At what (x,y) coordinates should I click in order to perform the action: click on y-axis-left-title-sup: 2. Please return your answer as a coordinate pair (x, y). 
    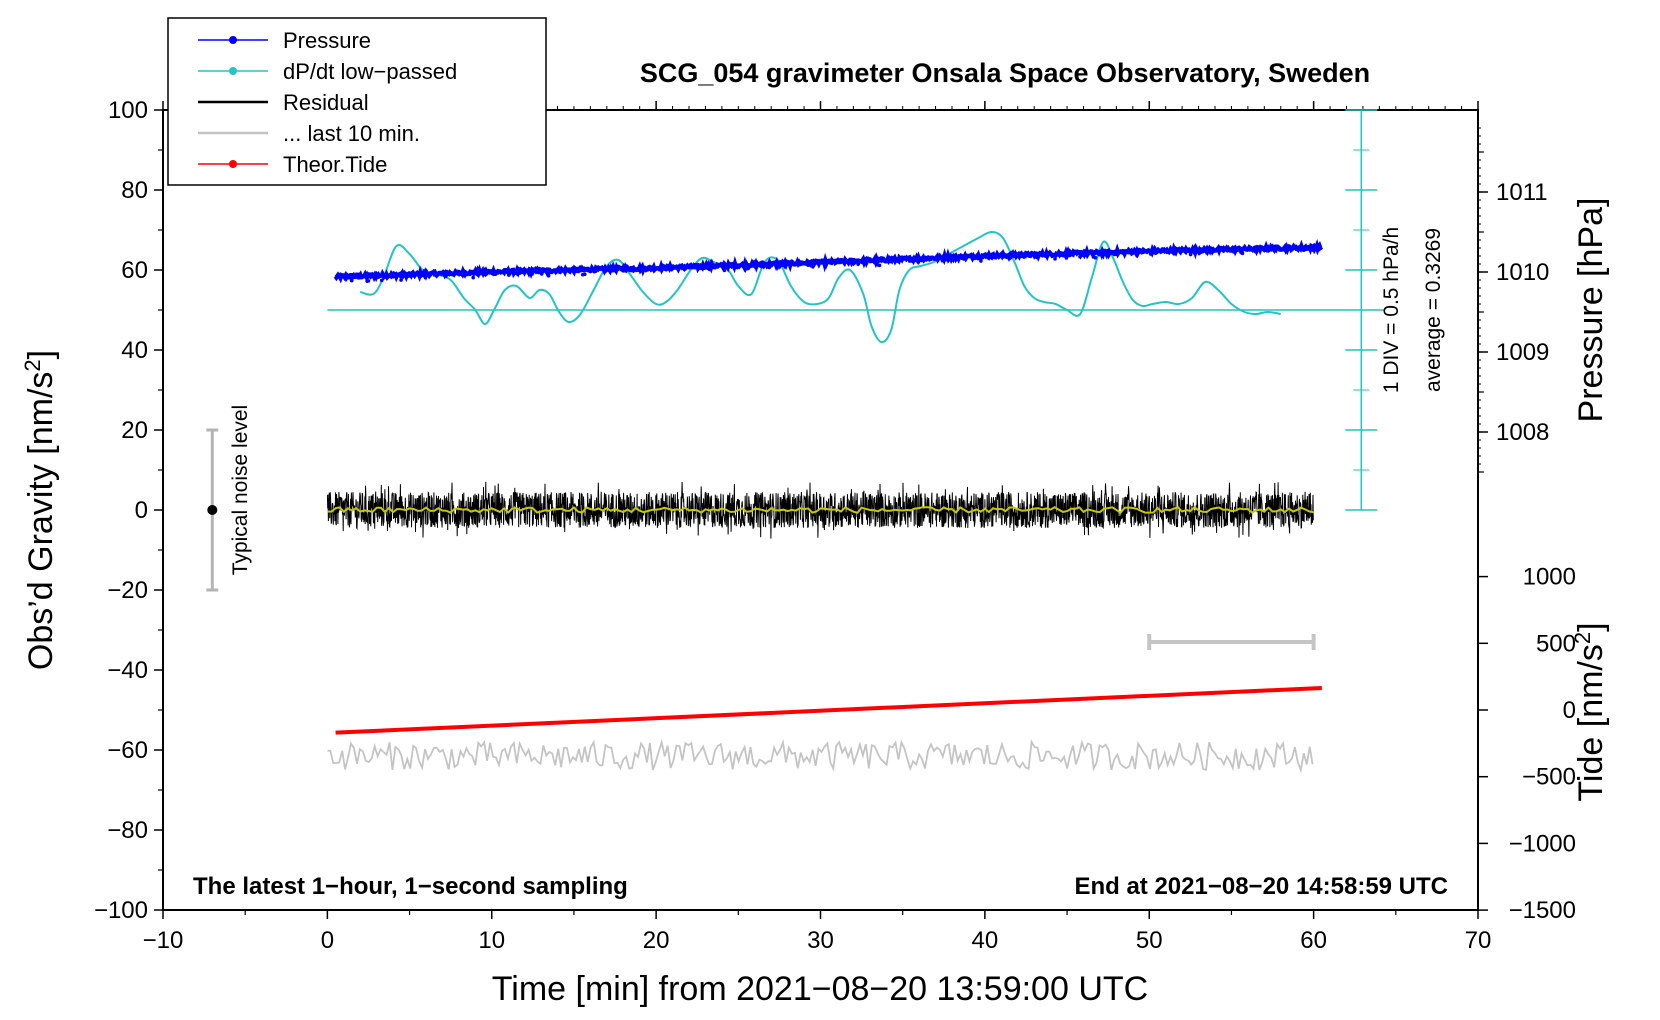
    Looking at the image, I should click on (32, 365).